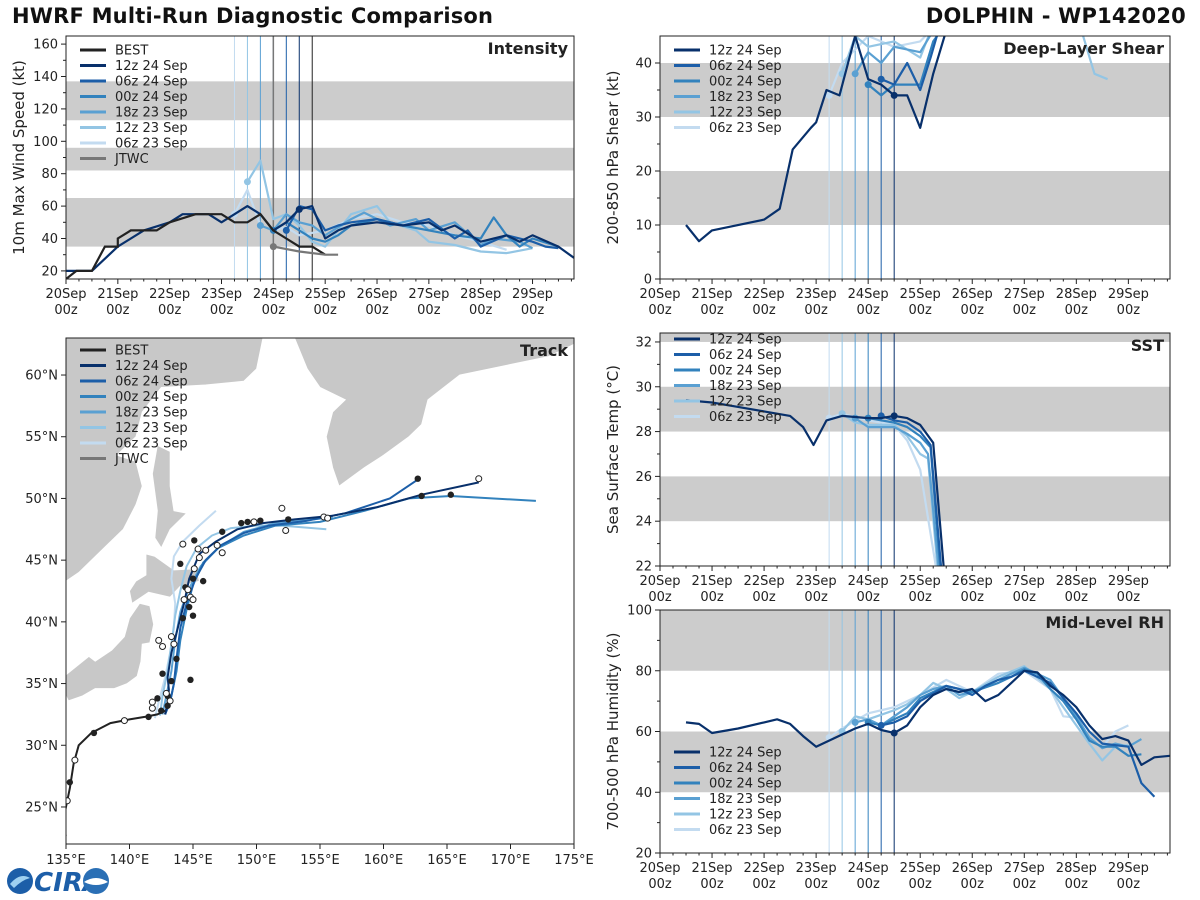 The height and width of the screenshot is (900, 1200). I want to click on shear-ytick-label-0: 0, so click(648, 280).